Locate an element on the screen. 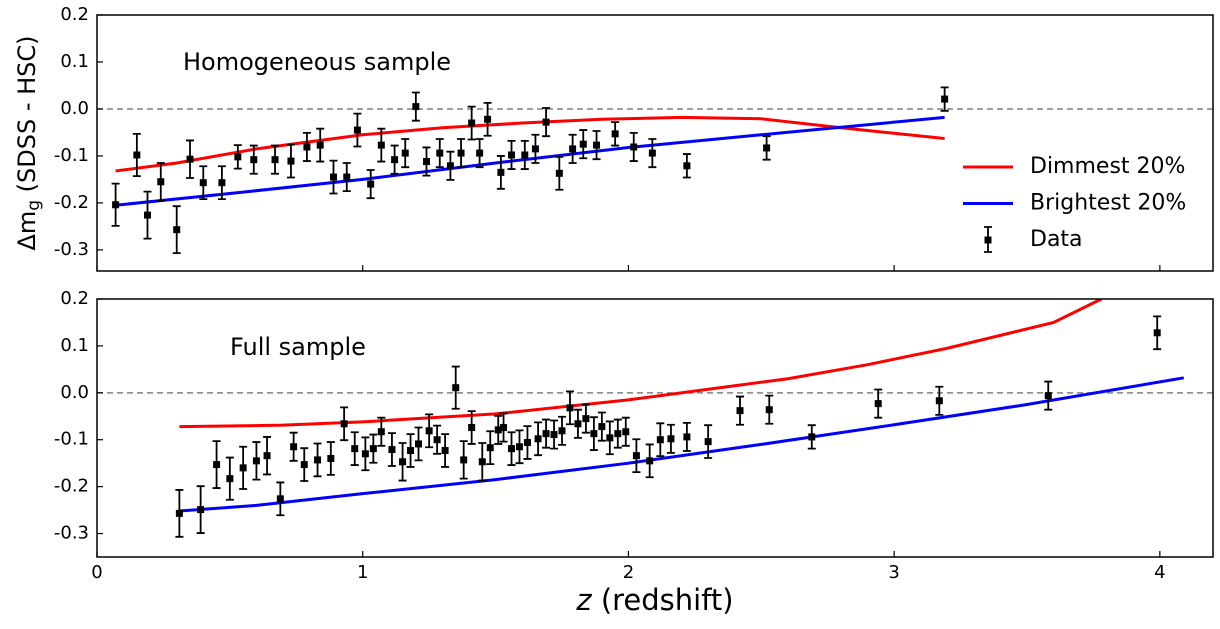 The image size is (1220, 629). y-axis-label-part: g is located at coordinates (34, 205).